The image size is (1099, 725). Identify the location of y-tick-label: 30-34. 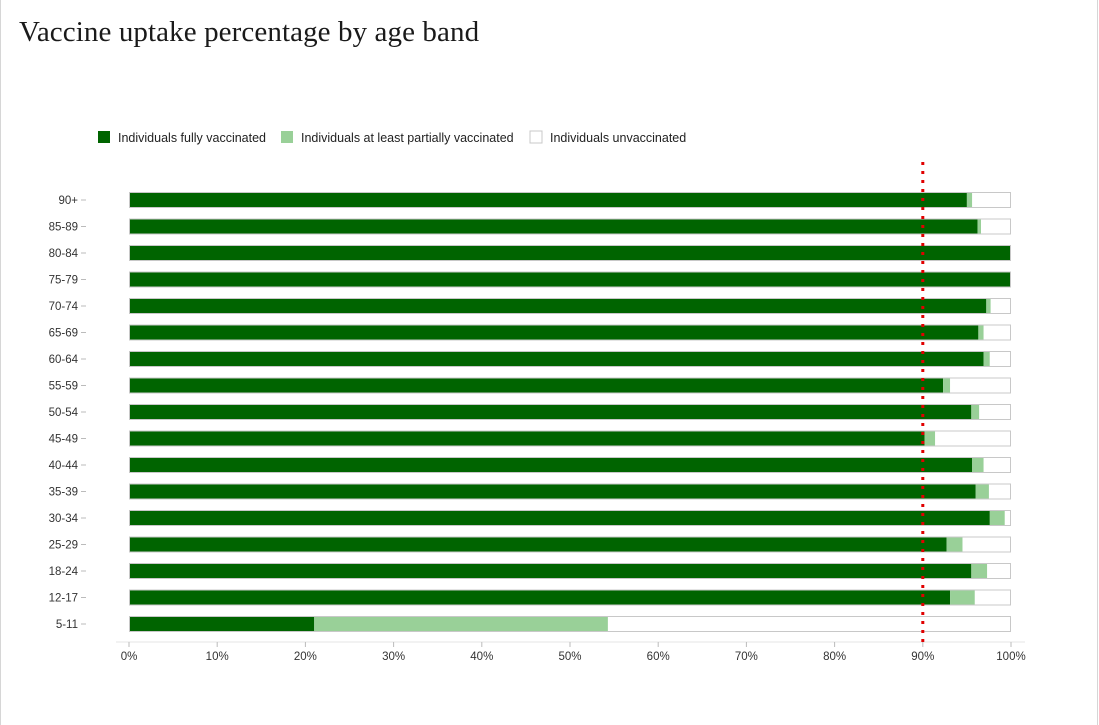
(64, 519).